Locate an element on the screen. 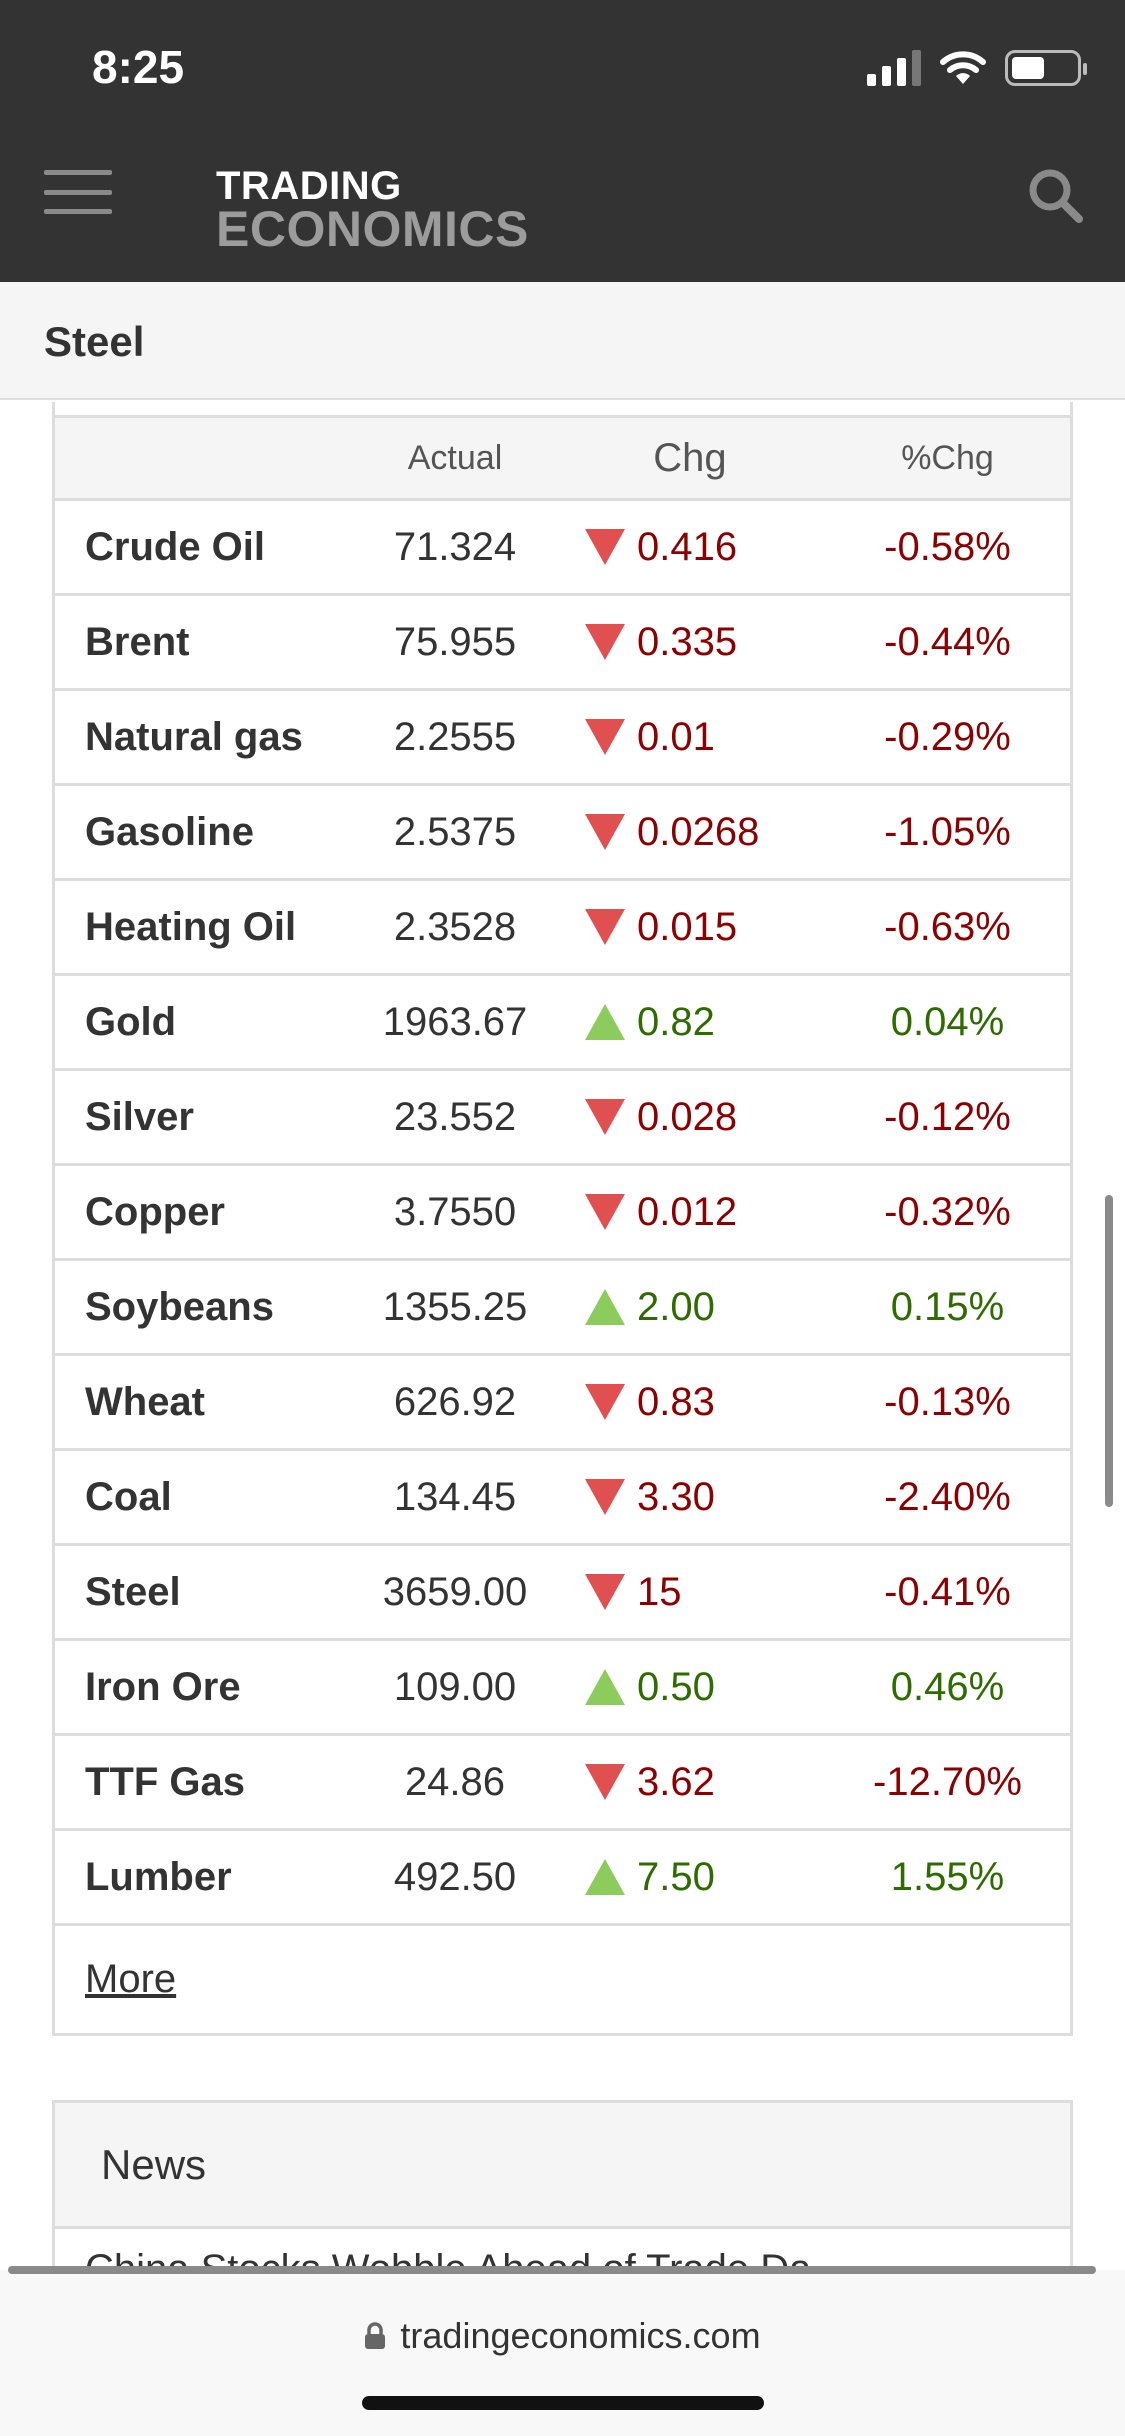 This screenshot has height=2436, width=1125. logo: TRADING ECONOMICS is located at coordinates (372, 210).